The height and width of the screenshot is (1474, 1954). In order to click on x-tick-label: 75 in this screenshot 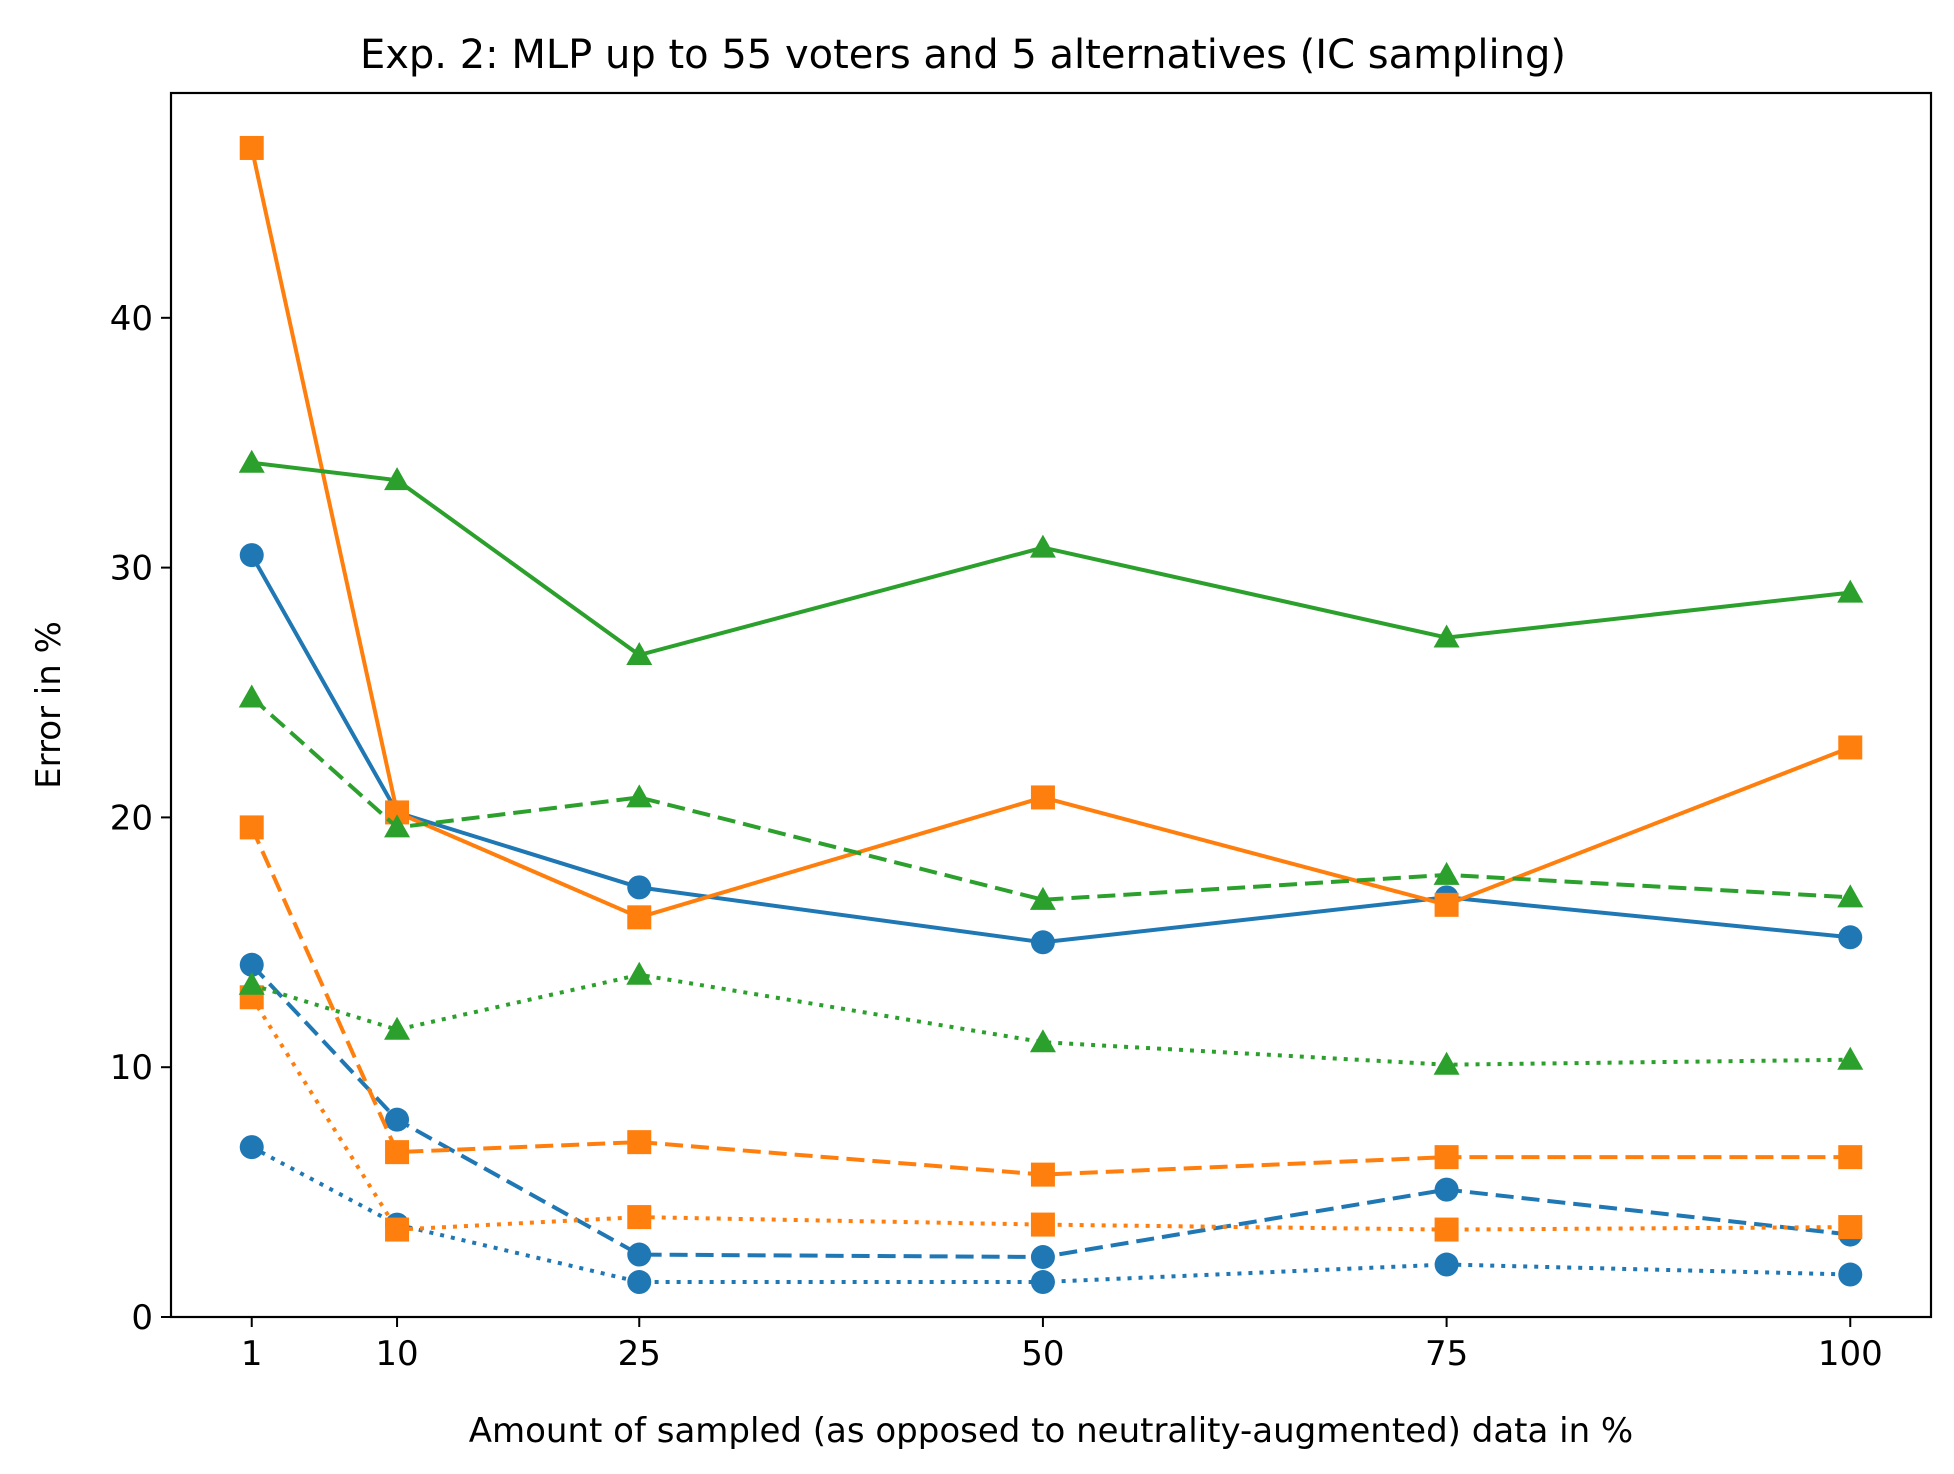, I will do `click(1446, 1354)`.